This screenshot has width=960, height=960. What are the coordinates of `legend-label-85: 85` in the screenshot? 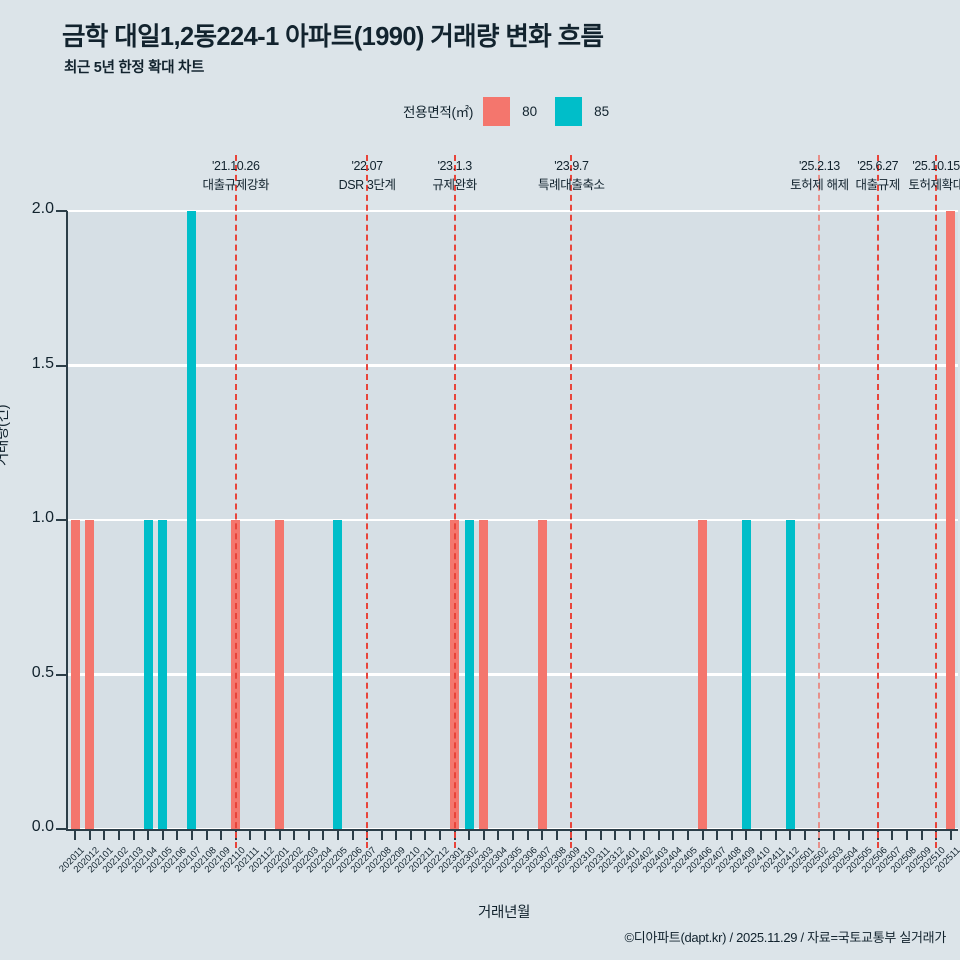 It's located at (602, 111).